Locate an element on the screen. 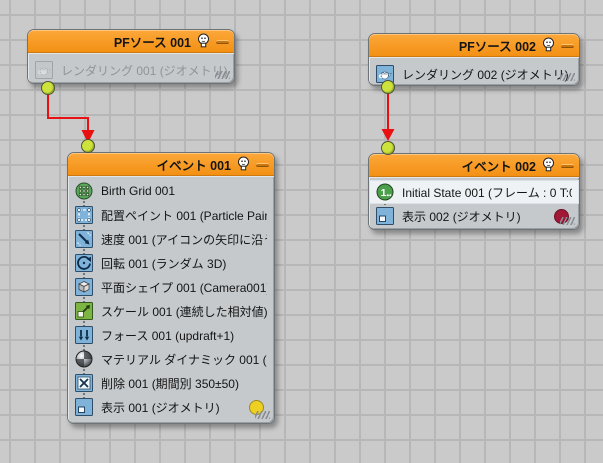 The image size is (603, 463). delete-icon is located at coordinates (84, 383).